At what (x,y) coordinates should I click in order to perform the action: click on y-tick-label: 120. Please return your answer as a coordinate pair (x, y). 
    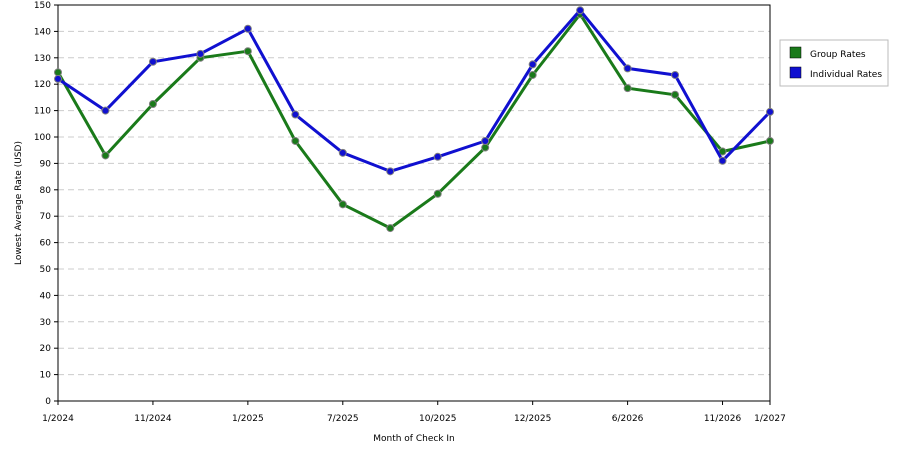
    Looking at the image, I should click on (42, 85).